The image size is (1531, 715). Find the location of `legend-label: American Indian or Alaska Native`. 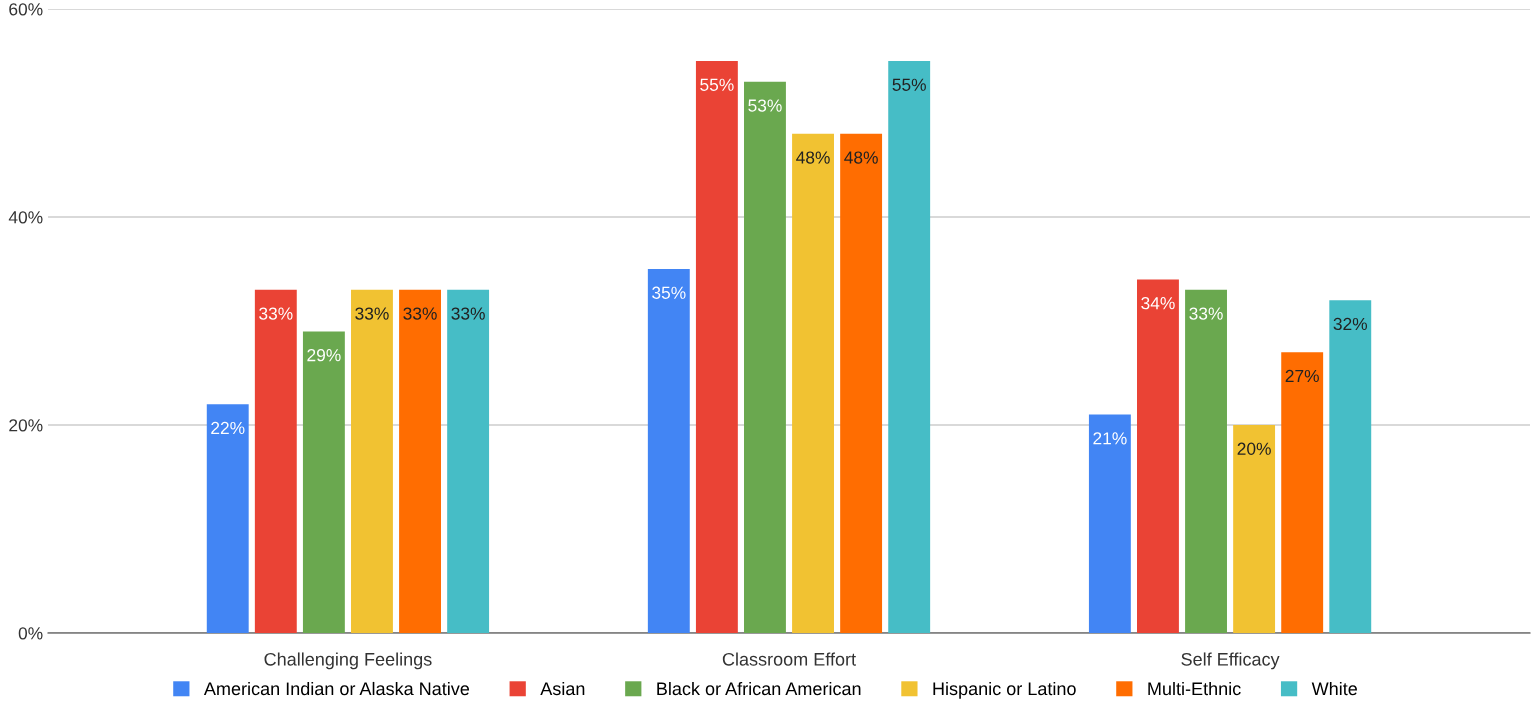

legend-label: American Indian or Alaska Native is located at coordinates (336, 688).